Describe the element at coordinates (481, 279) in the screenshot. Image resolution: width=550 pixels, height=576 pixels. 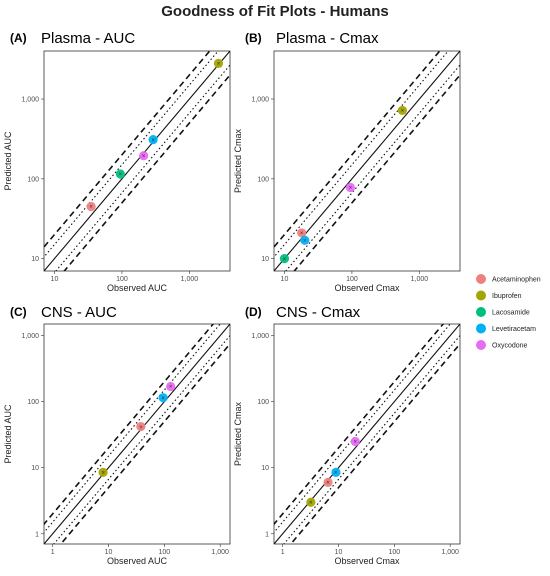
I see `legend-key-acetaminophen` at that location.